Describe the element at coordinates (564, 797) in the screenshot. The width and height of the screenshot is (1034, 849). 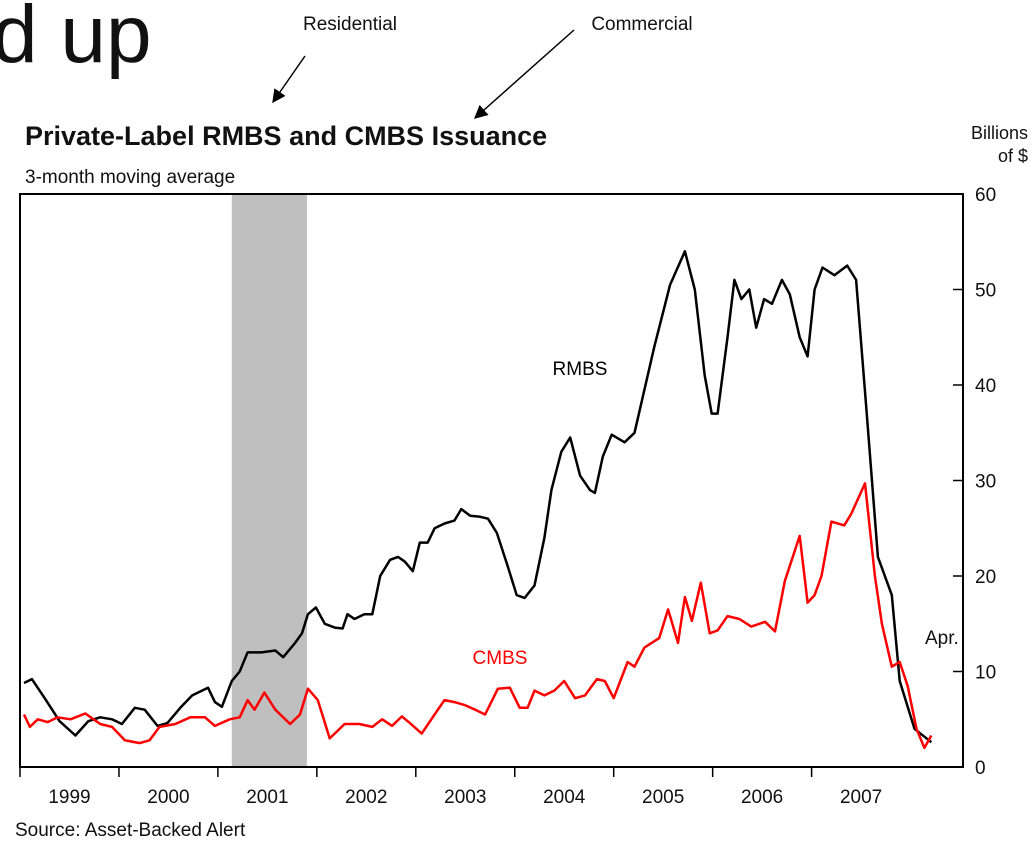
I see `x-tick-label: 2004` at that location.